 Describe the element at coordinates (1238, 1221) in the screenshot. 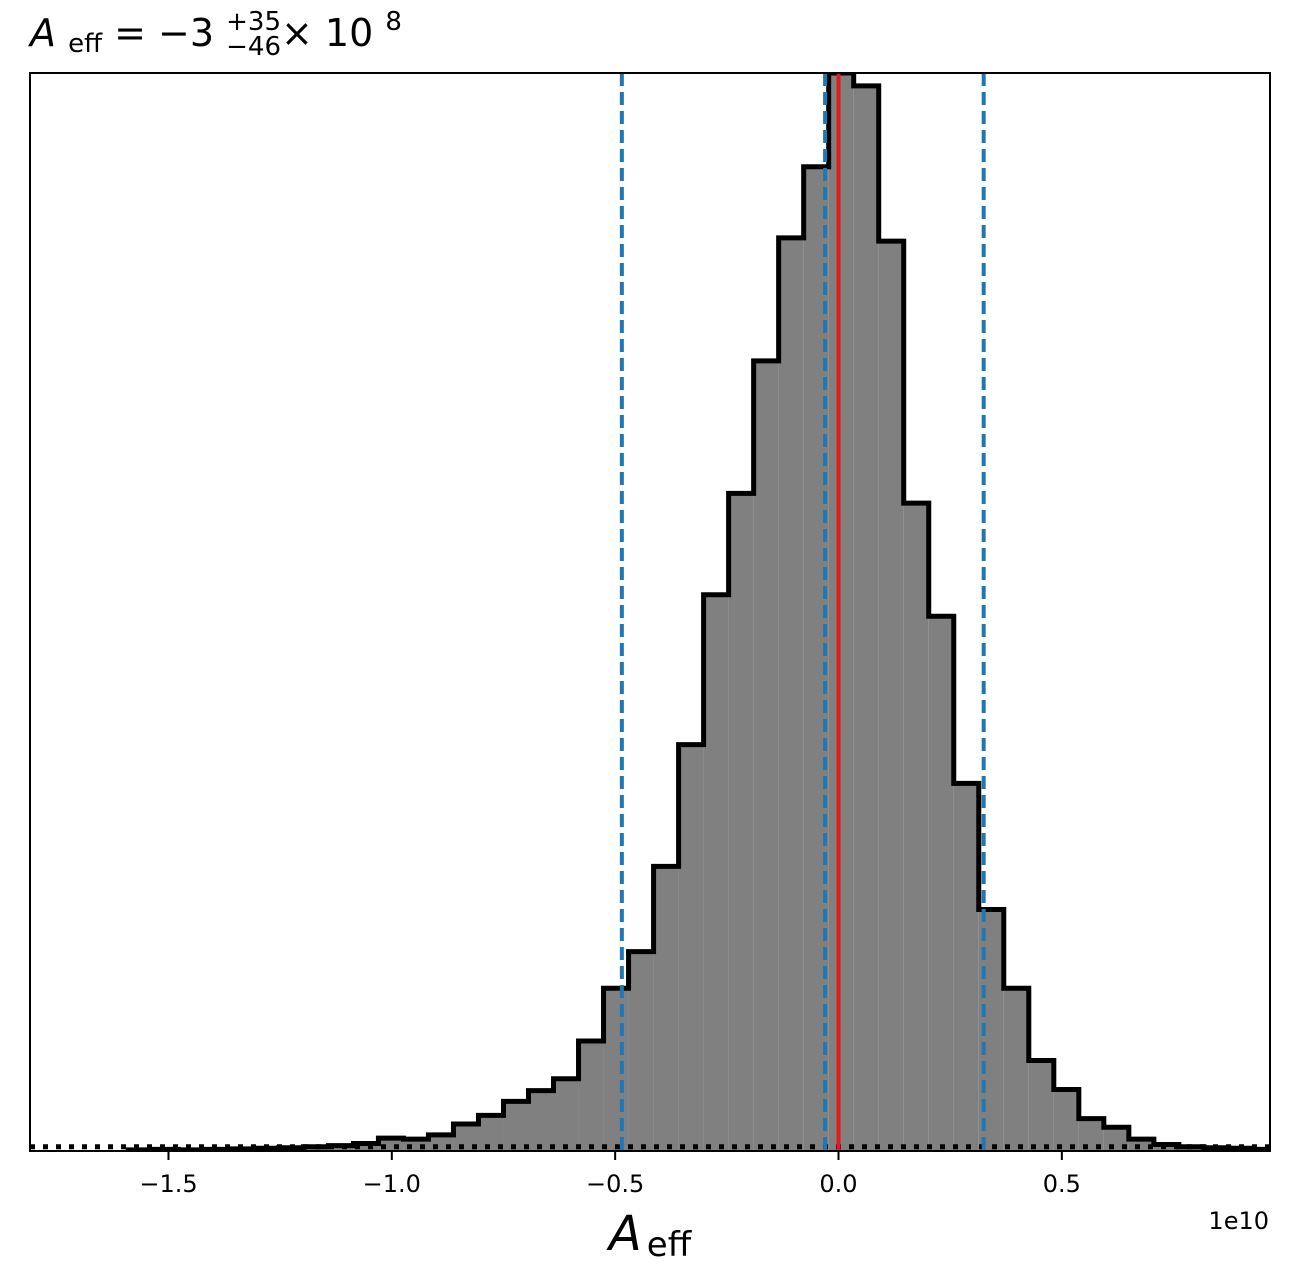

I see `x-offset-label: 1e10` at that location.